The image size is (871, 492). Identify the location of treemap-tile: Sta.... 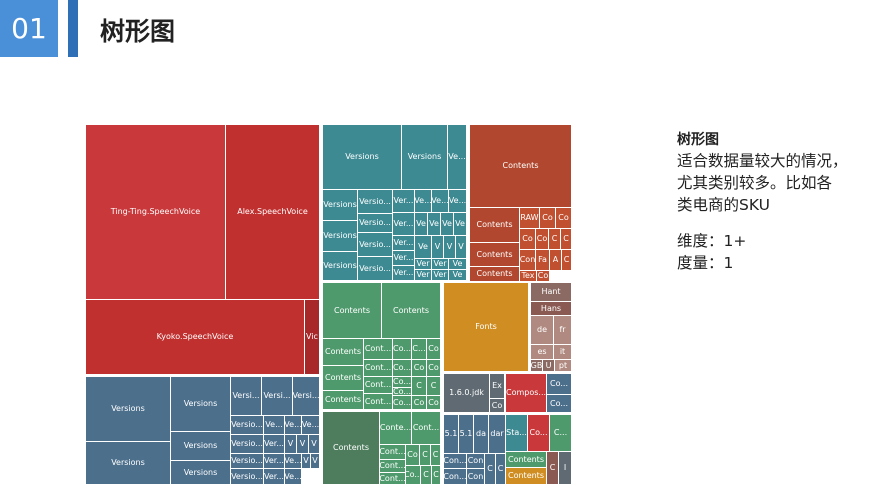
(516, 433).